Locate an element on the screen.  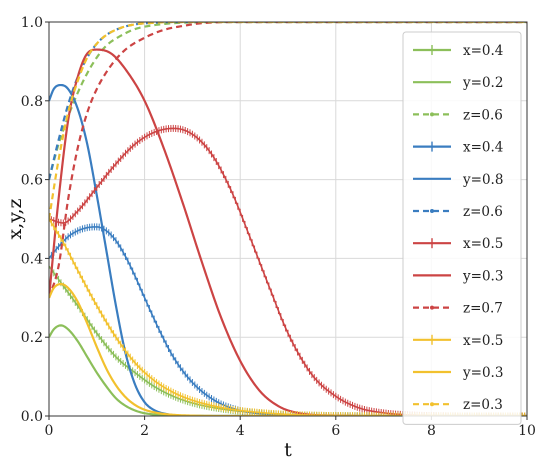
y-tick-label: 0.8 is located at coordinates (32, 102).